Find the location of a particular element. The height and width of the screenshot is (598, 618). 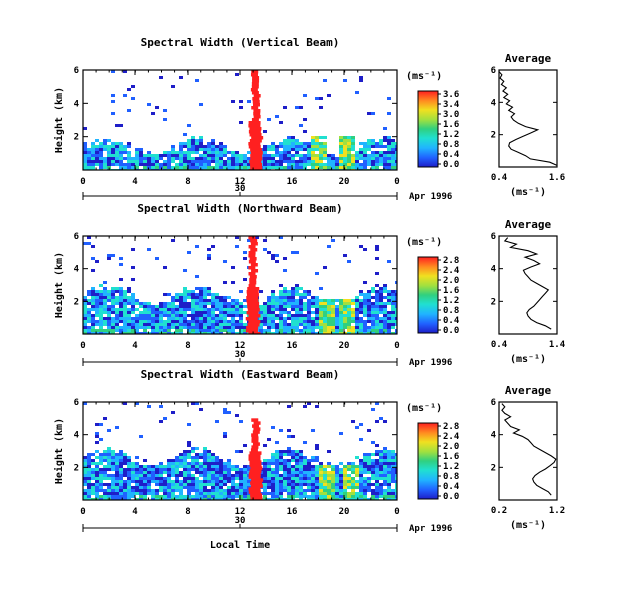

colorbar-tick-label: 1.2 is located at coordinates (451, 135).